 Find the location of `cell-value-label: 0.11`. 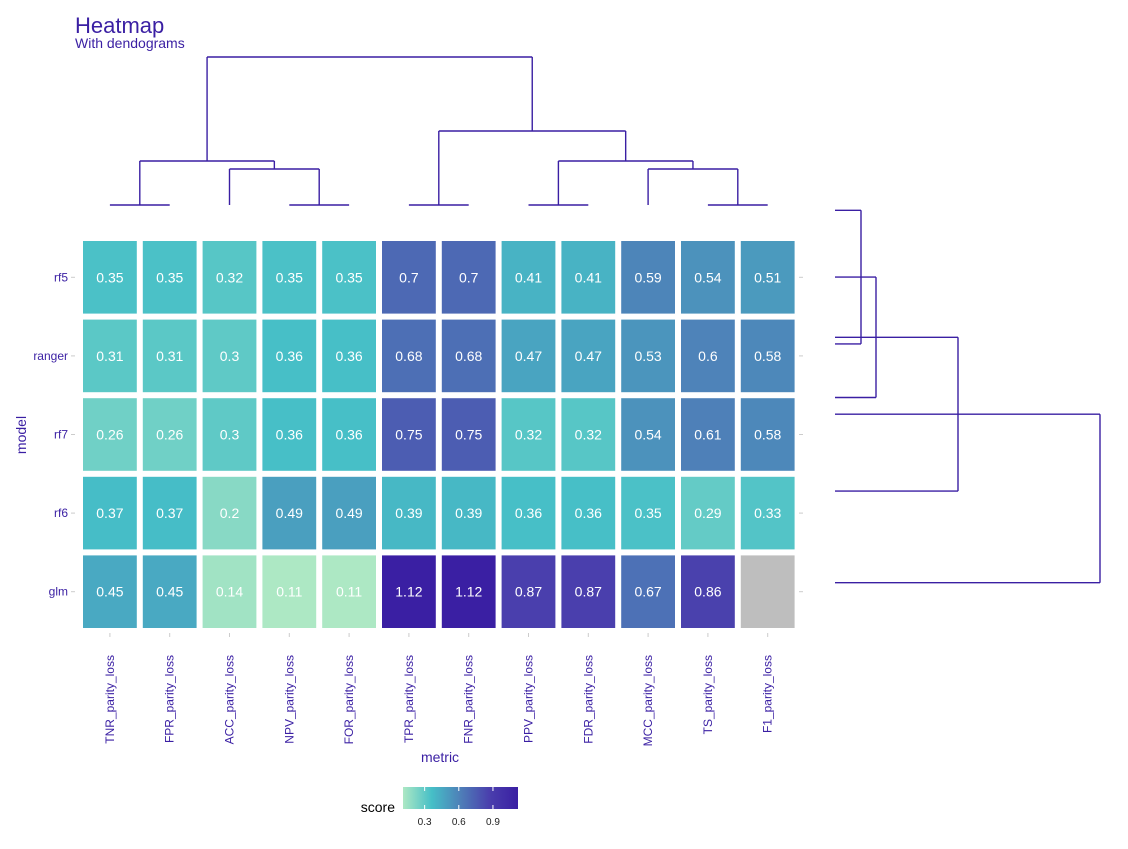

cell-value-label: 0.11 is located at coordinates (349, 592).